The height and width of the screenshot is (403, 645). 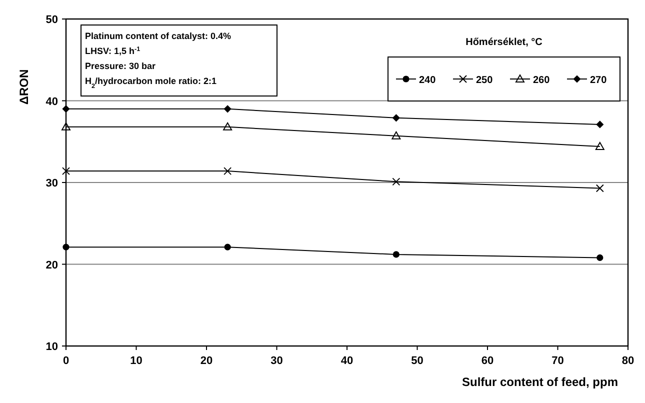 What do you see at coordinates (151, 83) in the screenshot?
I see `annotation: H$_{2}$/hydrocarbon mole ratio: 2:1` at bounding box center [151, 83].